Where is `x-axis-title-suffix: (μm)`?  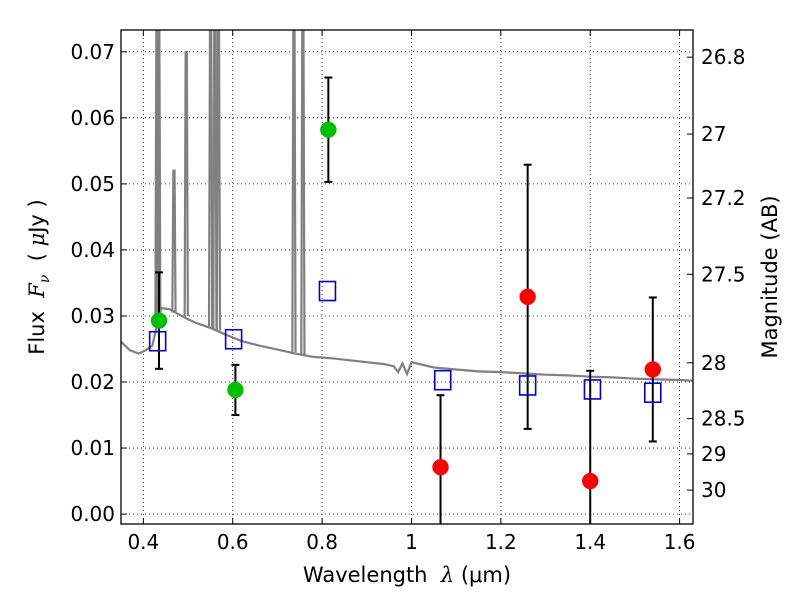
x-axis-title-suffix: (μm) is located at coordinates (482, 575).